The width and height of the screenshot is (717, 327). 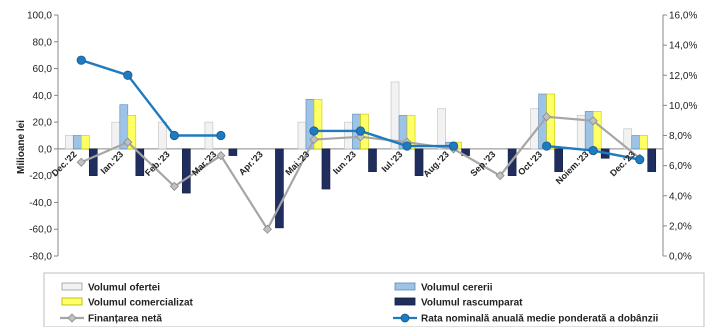 What do you see at coordinates (680, 196) in the screenshot?
I see `y2-tick-label: 4,0%` at bounding box center [680, 196].